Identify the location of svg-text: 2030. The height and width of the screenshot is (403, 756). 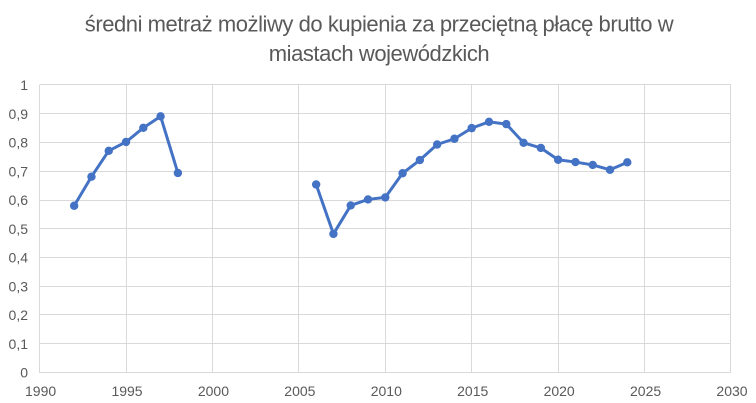
(731, 391).